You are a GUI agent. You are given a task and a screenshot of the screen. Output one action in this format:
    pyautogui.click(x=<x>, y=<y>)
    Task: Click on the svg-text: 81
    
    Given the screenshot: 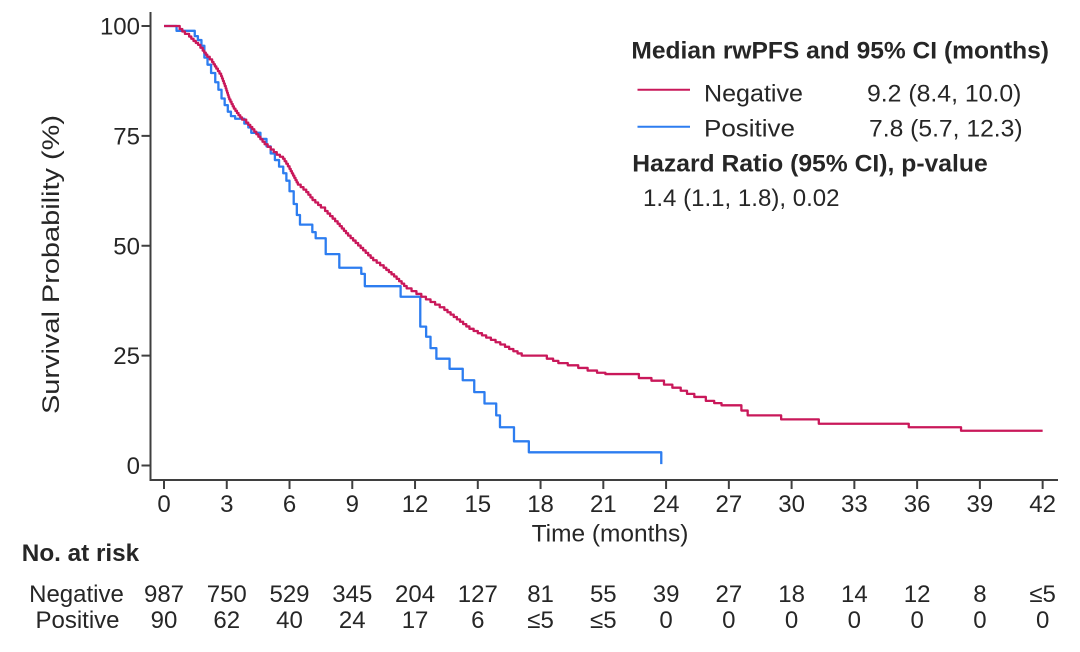 What is the action you would take?
    pyautogui.click(x=540, y=594)
    